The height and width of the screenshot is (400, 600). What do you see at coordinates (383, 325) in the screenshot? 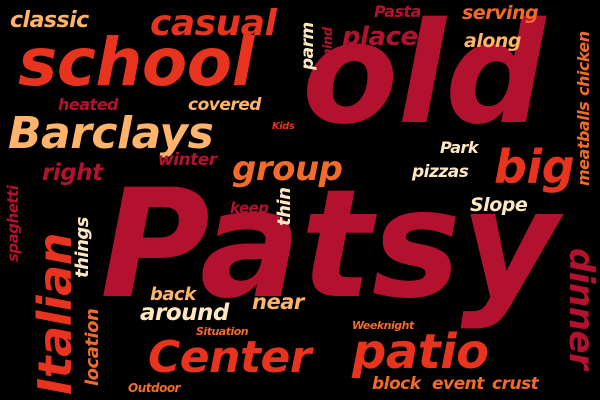
I see `word-weeknight: Weeknight` at bounding box center [383, 325].